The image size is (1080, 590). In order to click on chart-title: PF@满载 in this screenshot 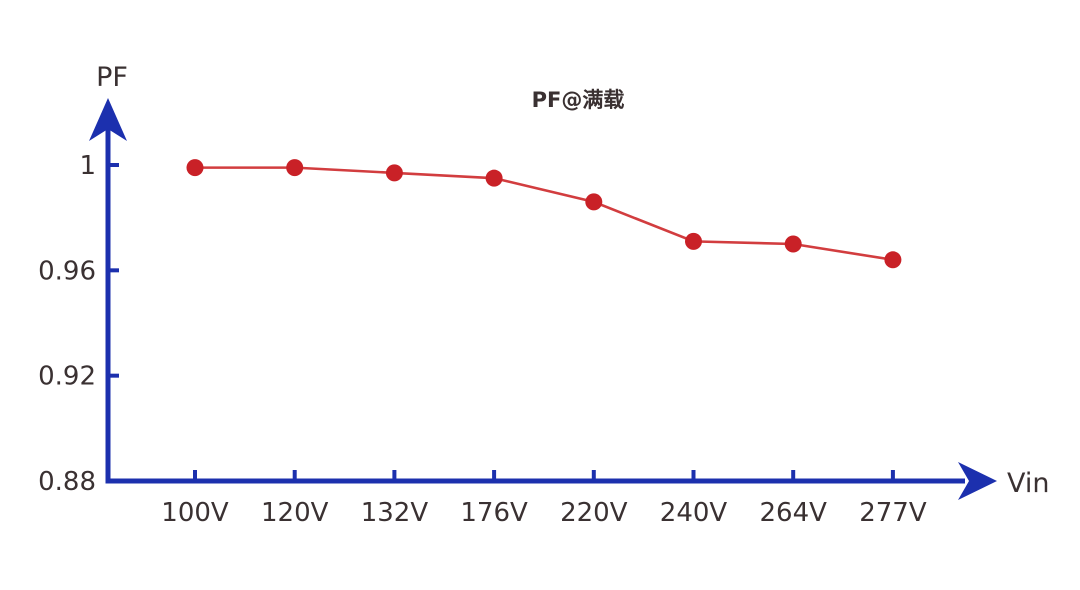, I will do `click(578, 100)`.